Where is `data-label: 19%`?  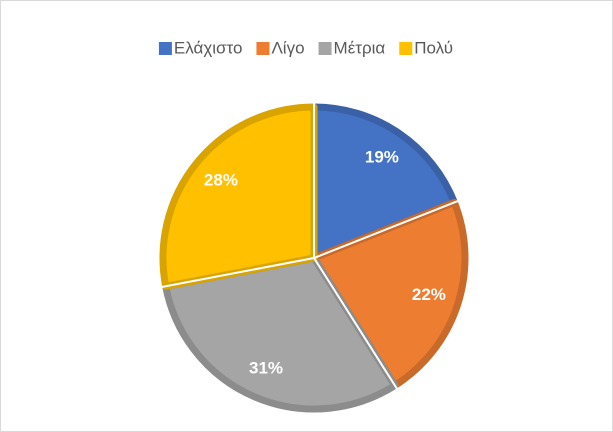
data-label: 19% is located at coordinates (382, 157).